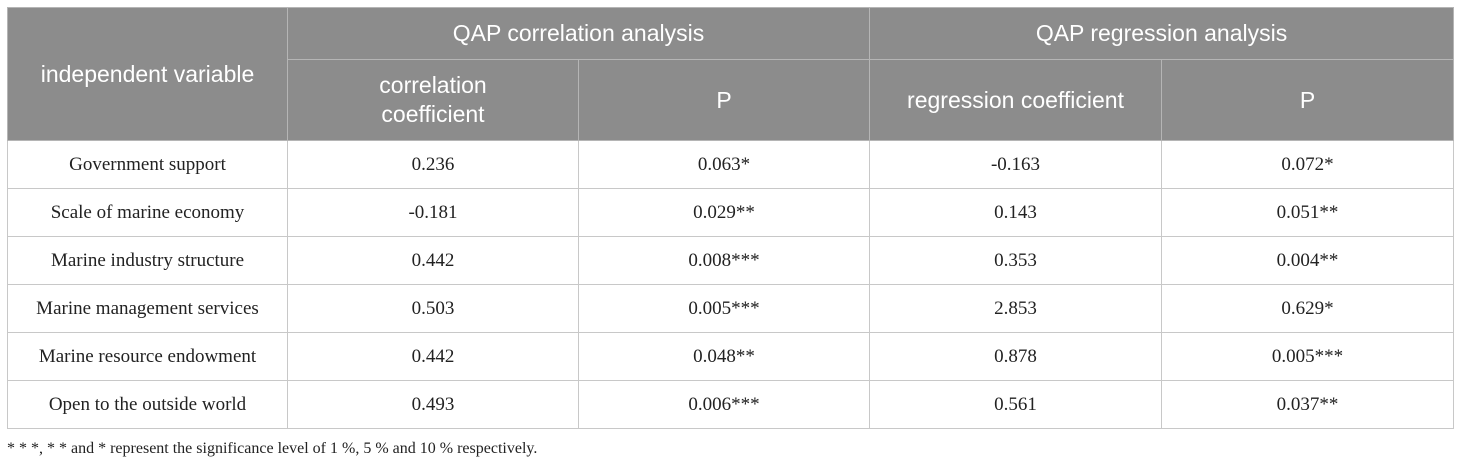 The width and height of the screenshot is (1460, 467). What do you see at coordinates (1308, 100) in the screenshot?
I see `header-p-regression: P` at bounding box center [1308, 100].